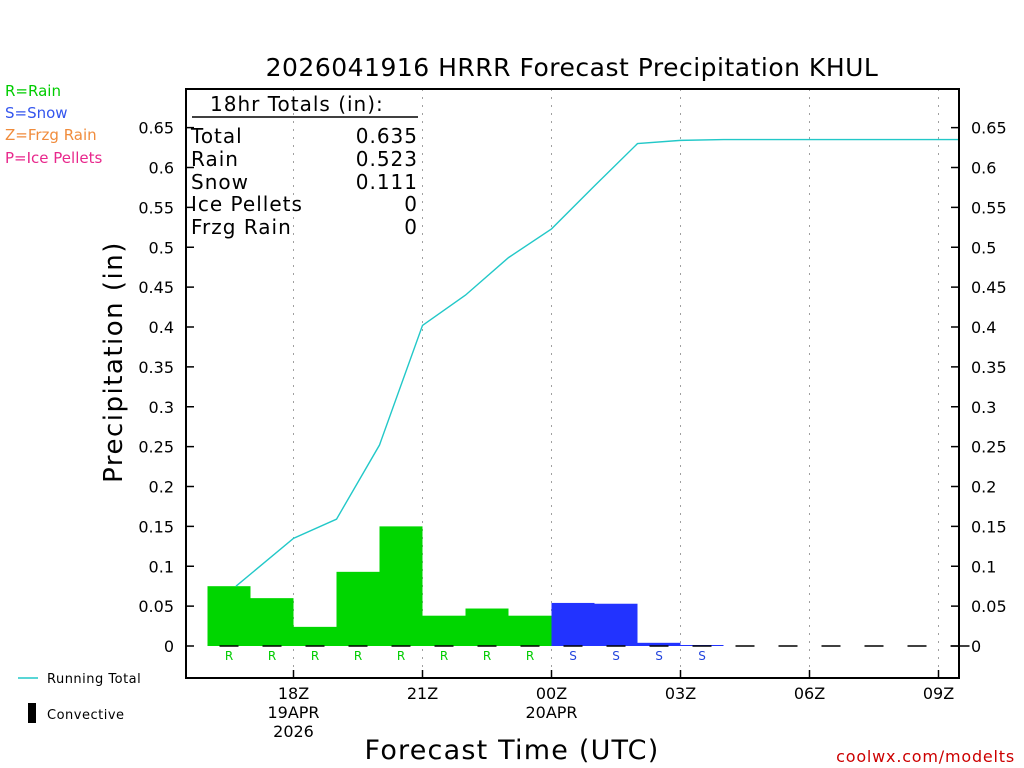  What do you see at coordinates (86, 715) in the screenshot?
I see `convective-legend: Convective` at bounding box center [86, 715].